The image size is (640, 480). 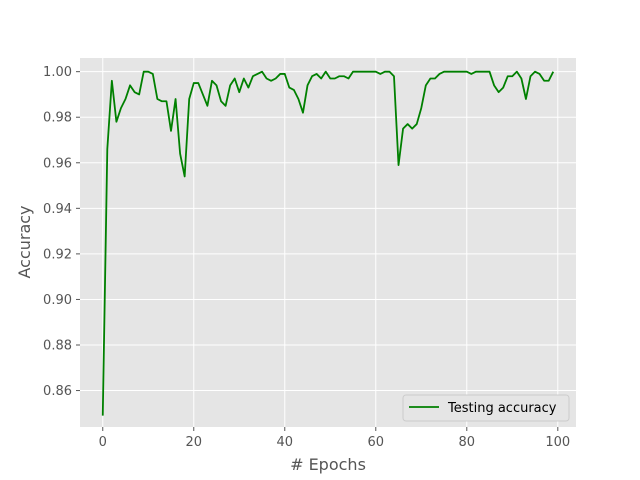 I want to click on x-tick-label: 80, so click(x=467, y=442).